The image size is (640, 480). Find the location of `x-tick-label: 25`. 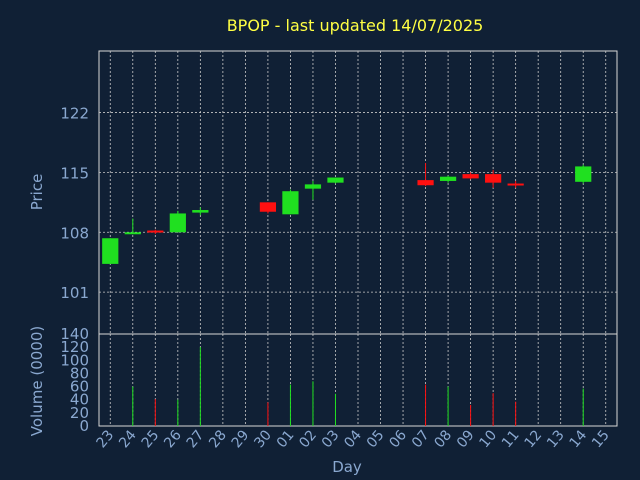

x-tick-label: 25 is located at coordinates (151, 439).